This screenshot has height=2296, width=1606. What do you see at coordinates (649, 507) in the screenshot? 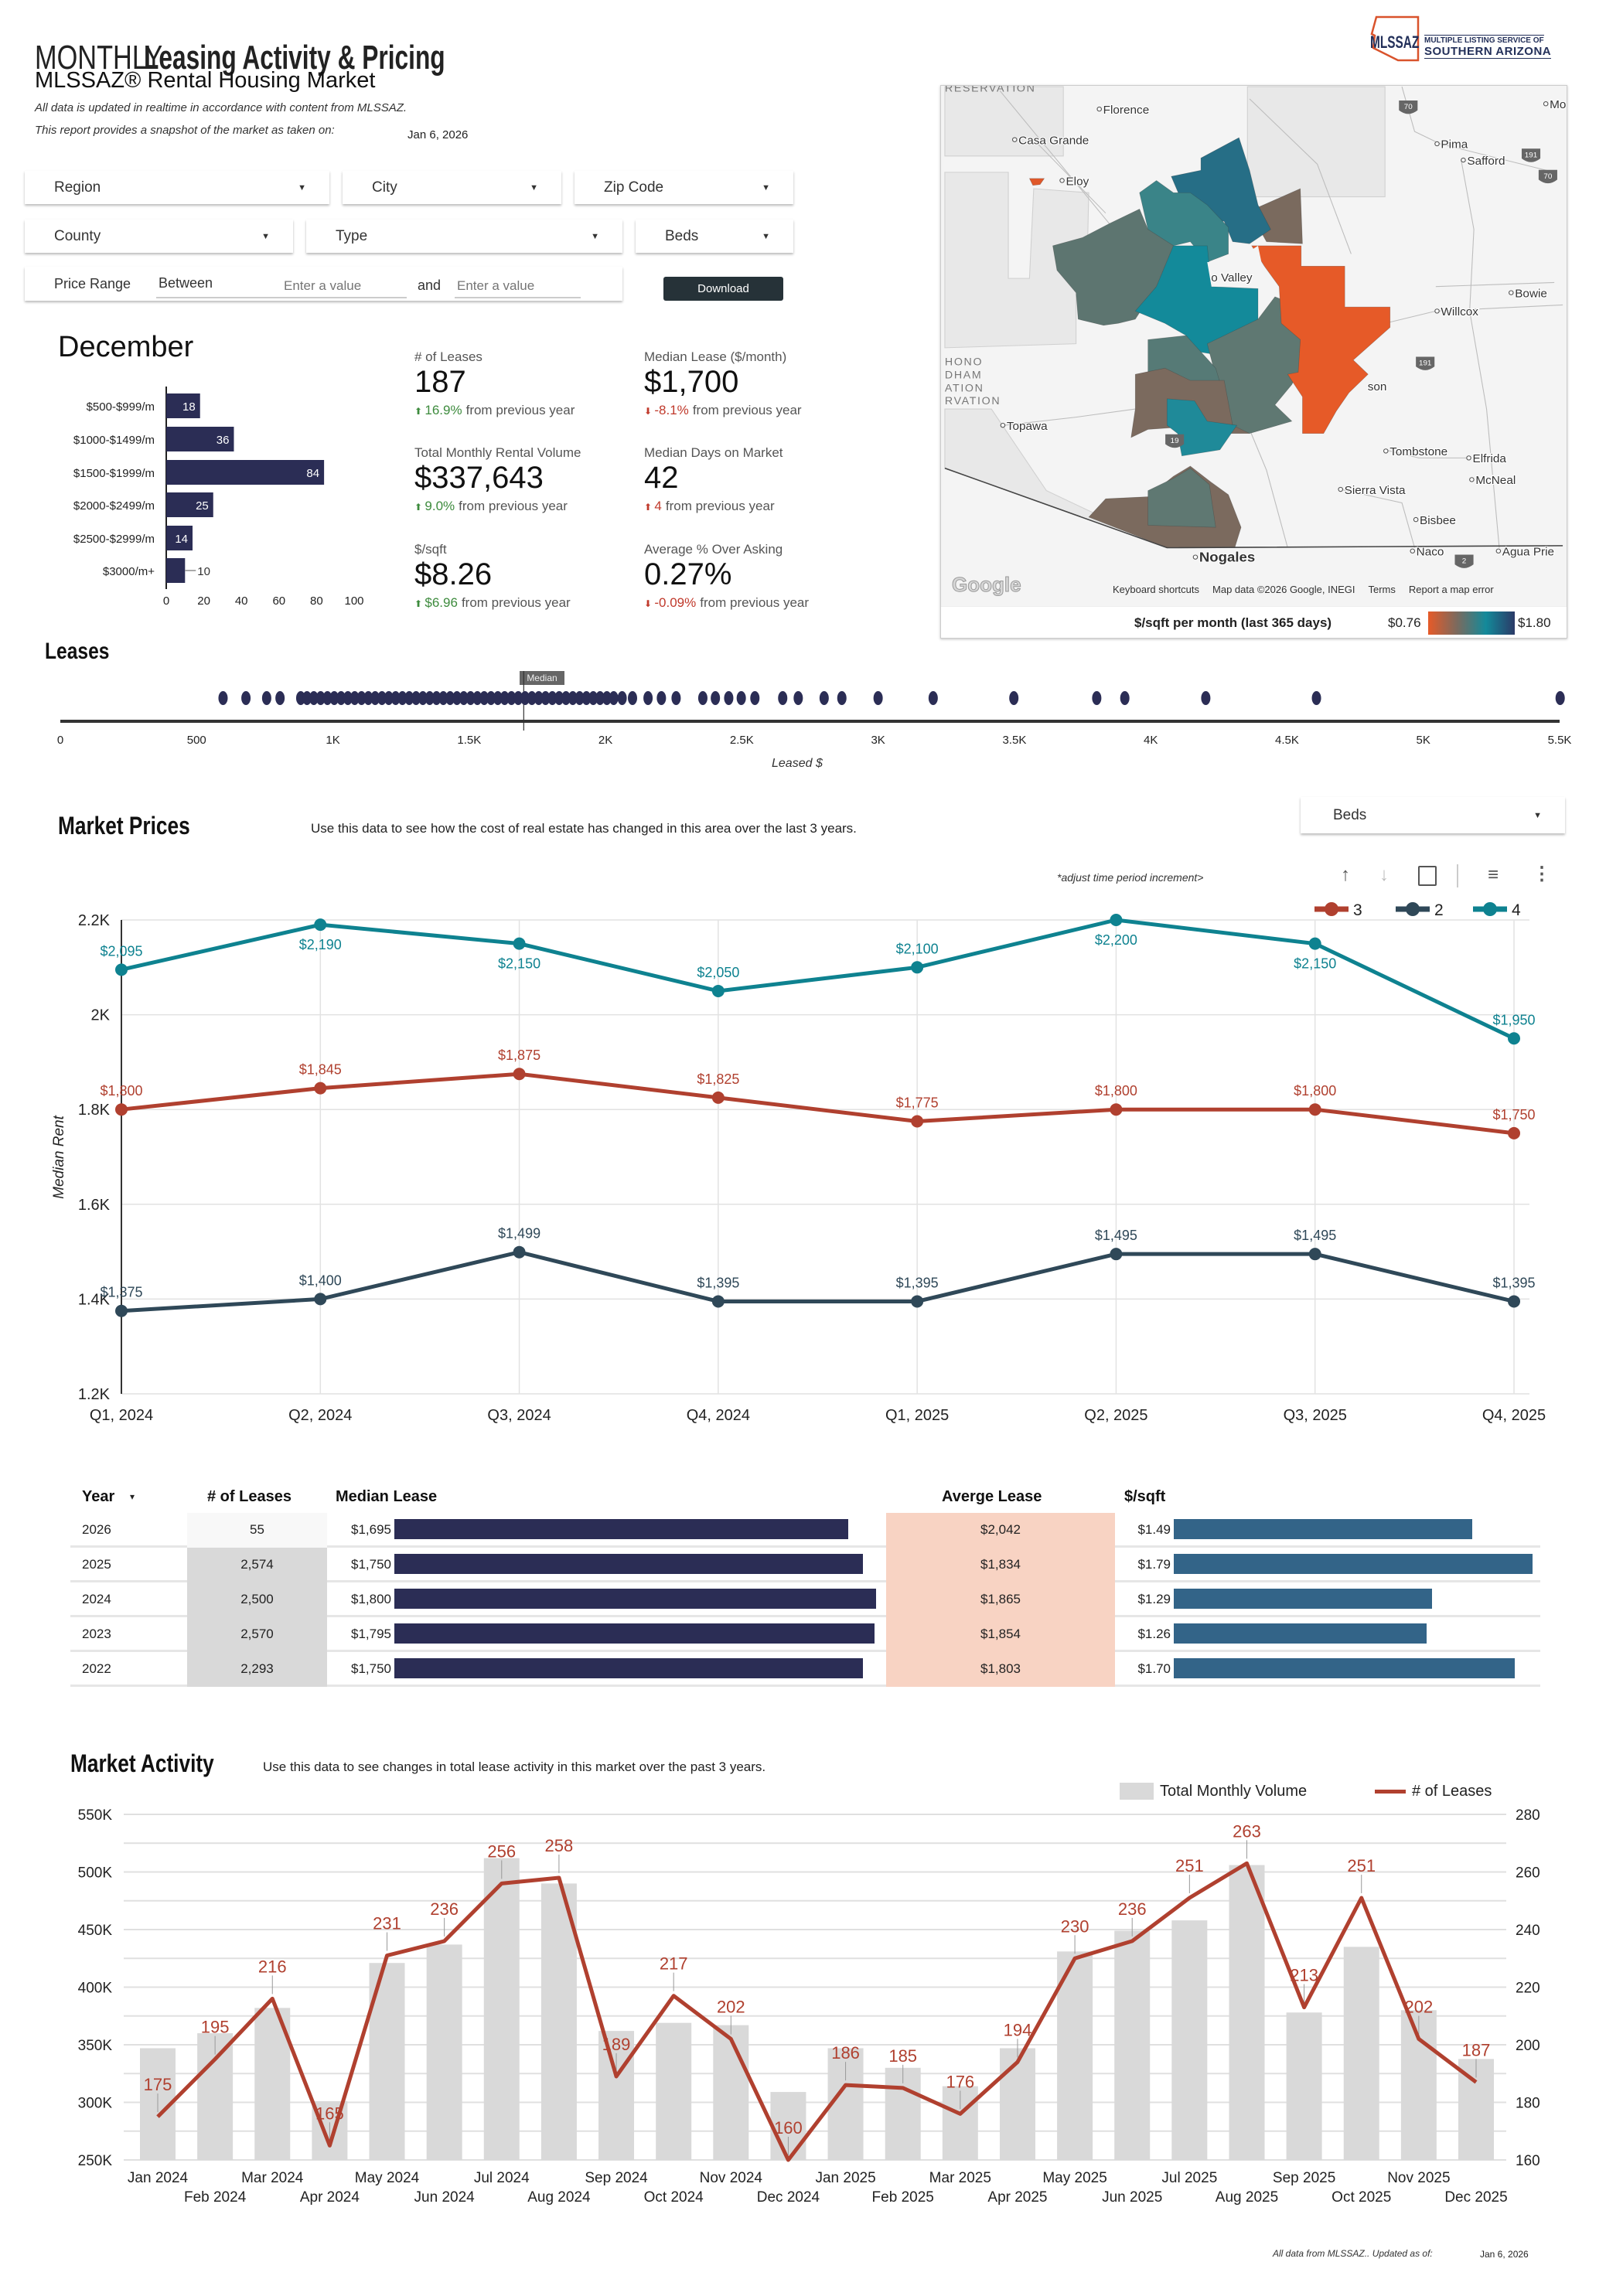
I see `arrow-up-icon: ⬆` at bounding box center [649, 507].